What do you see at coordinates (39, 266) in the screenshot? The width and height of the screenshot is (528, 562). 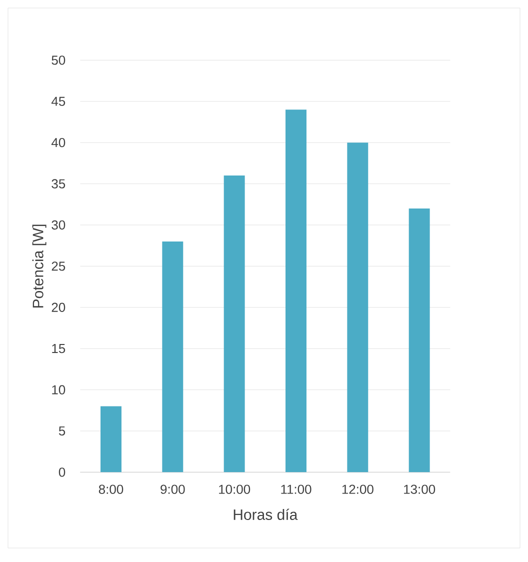 I see `y-axis-title: Potencia [W]` at bounding box center [39, 266].